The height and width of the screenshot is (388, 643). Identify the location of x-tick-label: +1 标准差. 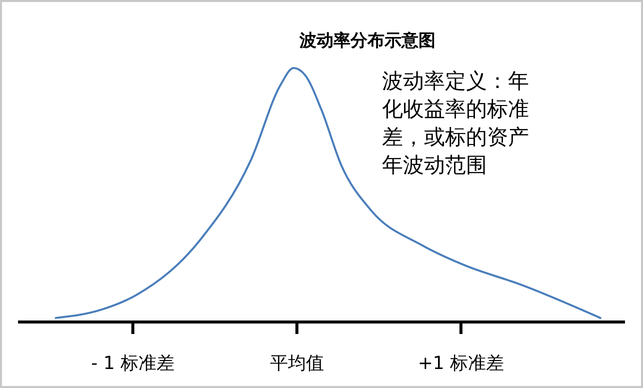
(461, 363).